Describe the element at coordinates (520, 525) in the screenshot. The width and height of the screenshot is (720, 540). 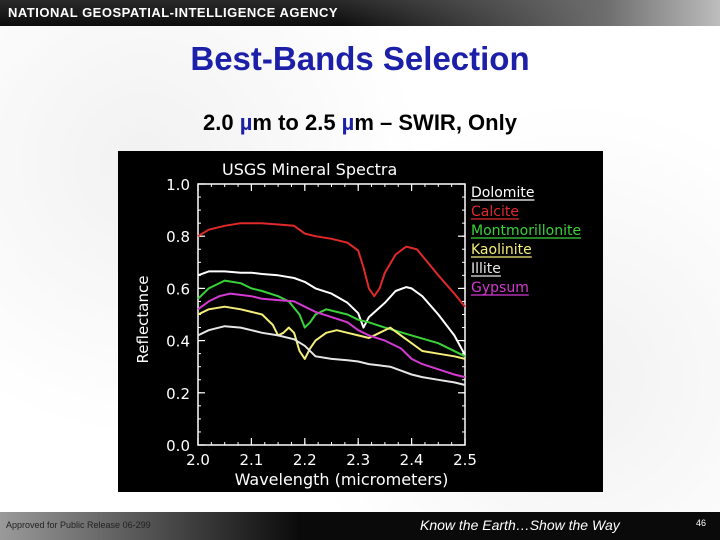
I see `tagline: Know the Earth…Show the Way` at that location.